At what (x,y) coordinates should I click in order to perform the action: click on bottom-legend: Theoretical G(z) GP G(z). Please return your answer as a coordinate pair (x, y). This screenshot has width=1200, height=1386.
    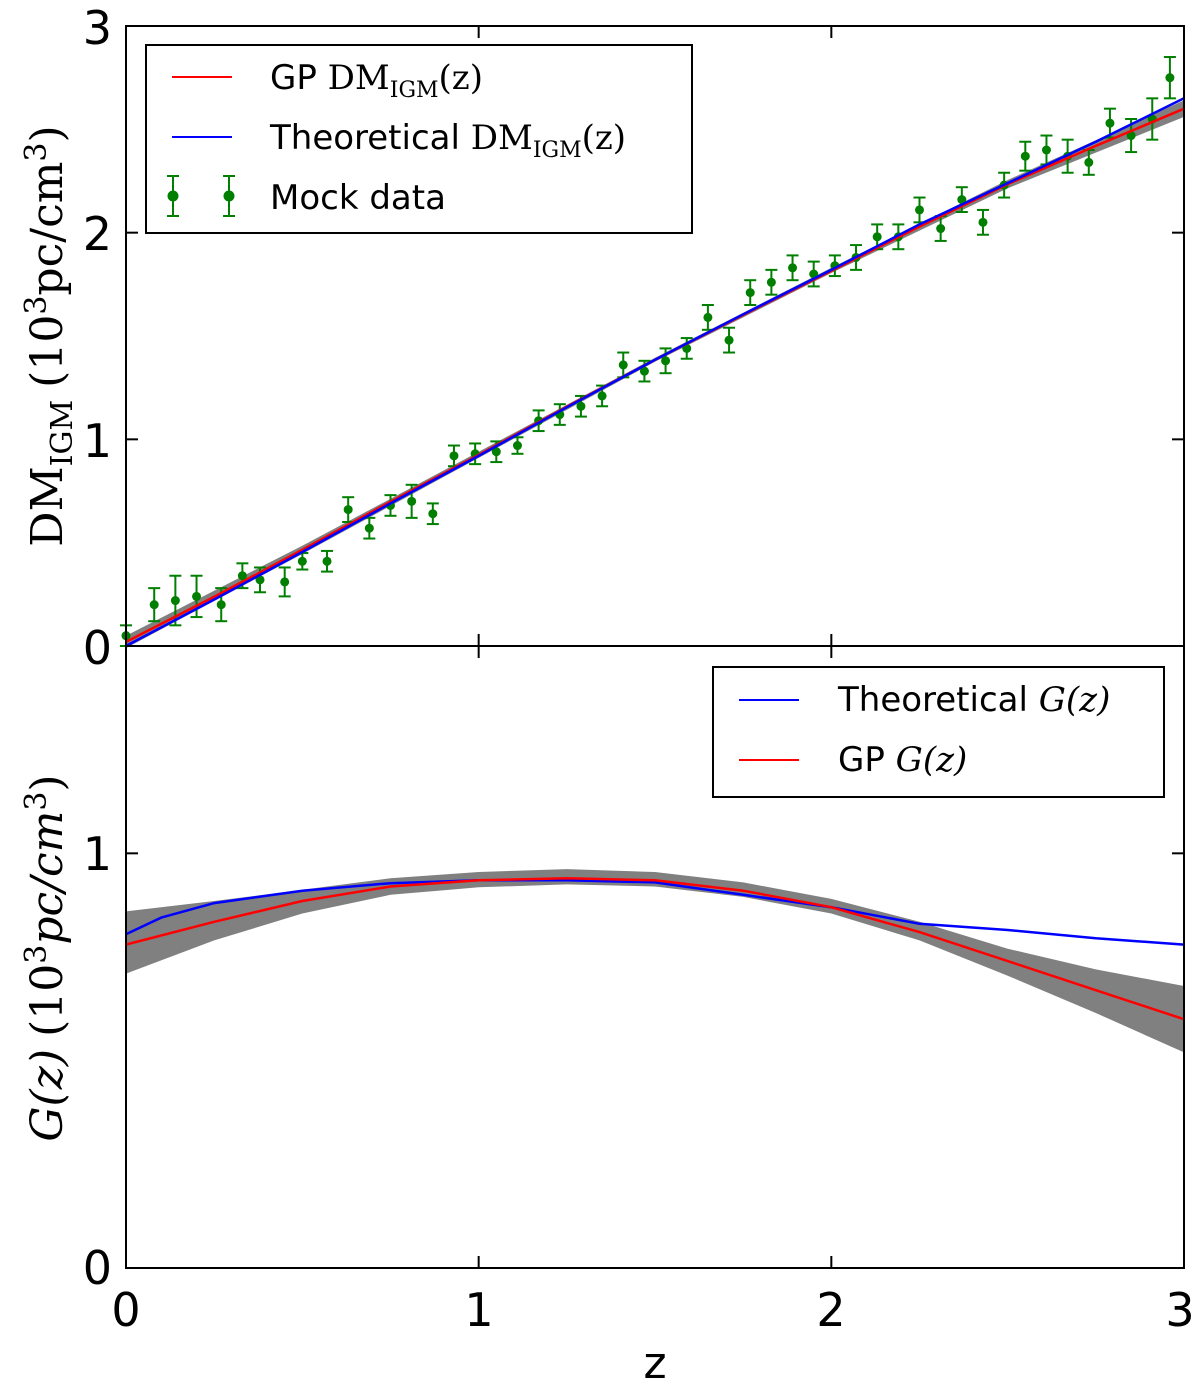
    Looking at the image, I should click on (938, 732).